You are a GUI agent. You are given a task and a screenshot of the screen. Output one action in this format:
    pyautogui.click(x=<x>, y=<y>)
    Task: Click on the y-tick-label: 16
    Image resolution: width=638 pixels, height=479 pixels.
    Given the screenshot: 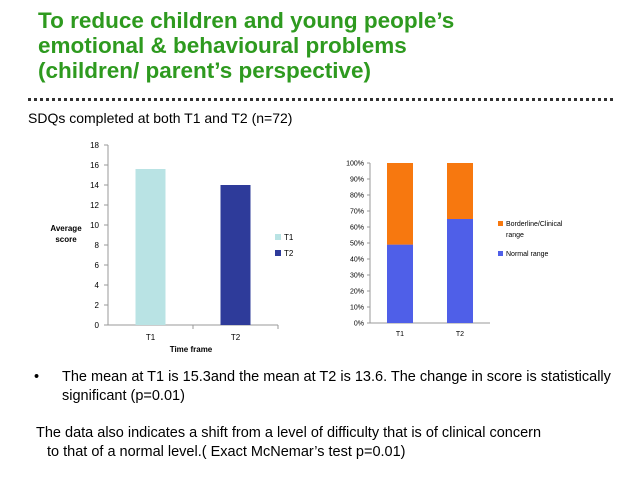 What is the action you would take?
    pyautogui.click(x=94, y=165)
    